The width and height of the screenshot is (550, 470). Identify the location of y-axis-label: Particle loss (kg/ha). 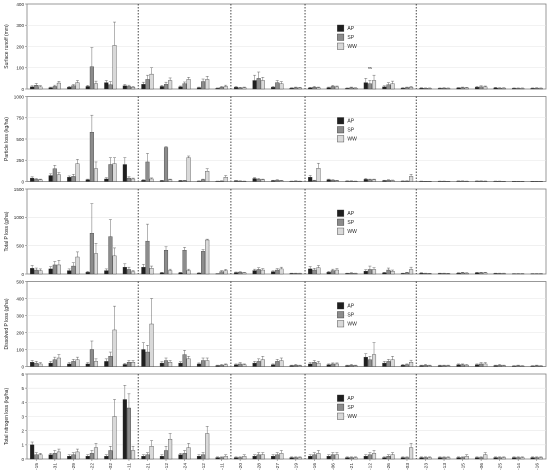
(7, 139).